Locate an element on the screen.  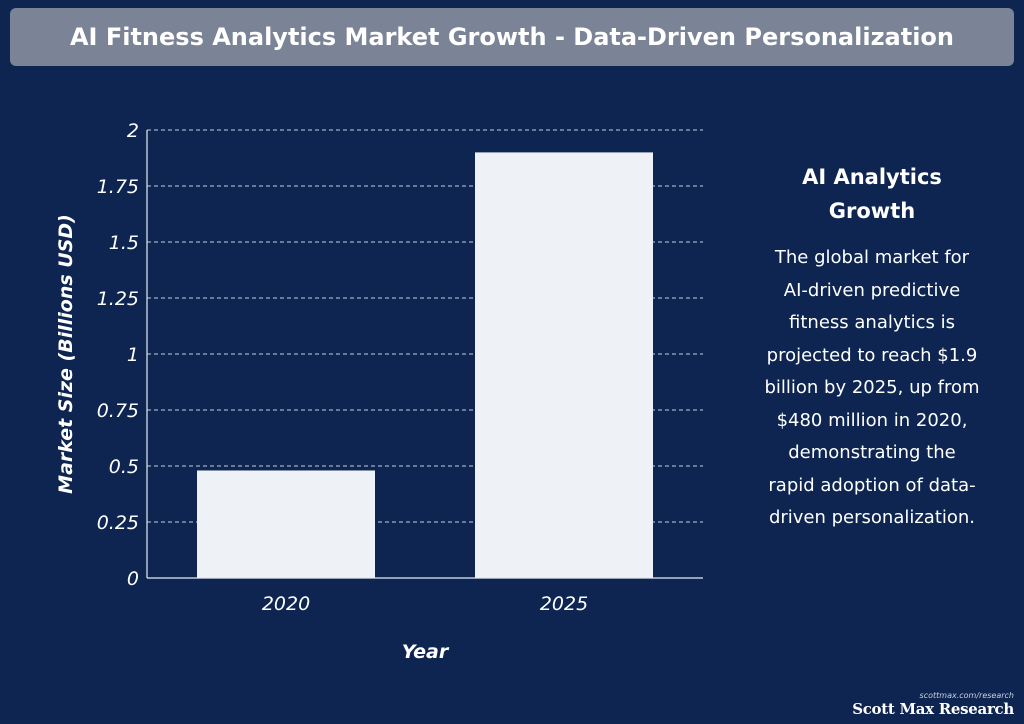
side-panel-heading-line: AI Analytics is located at coordinates (872, 177).